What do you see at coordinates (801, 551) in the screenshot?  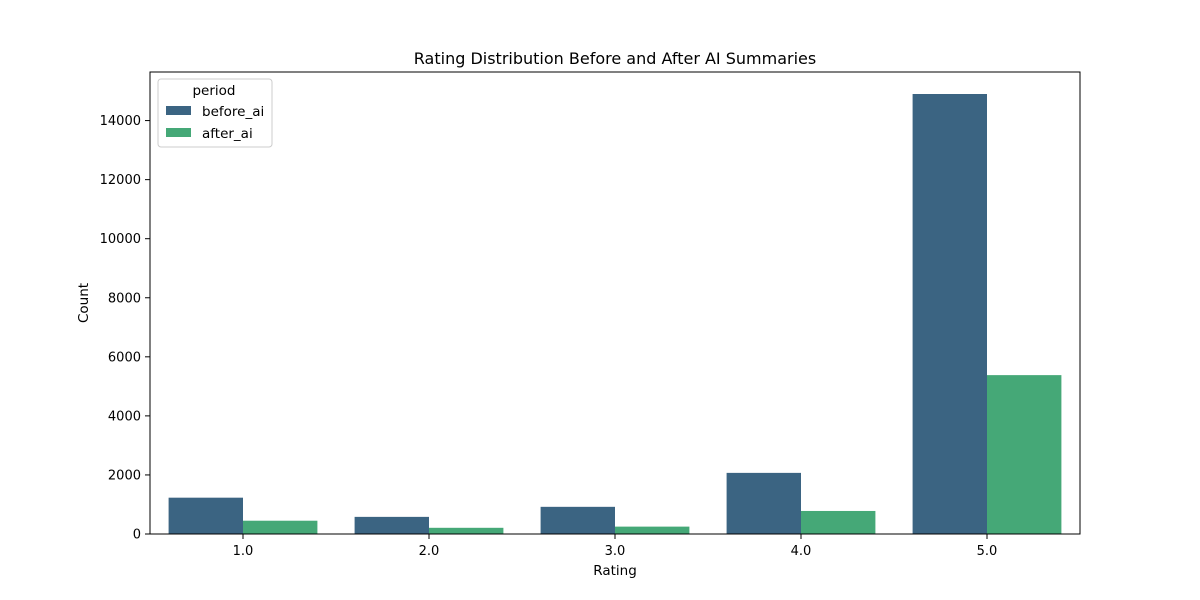 I see `x-tick-label: 4.0` at bounding box center [801, 551].